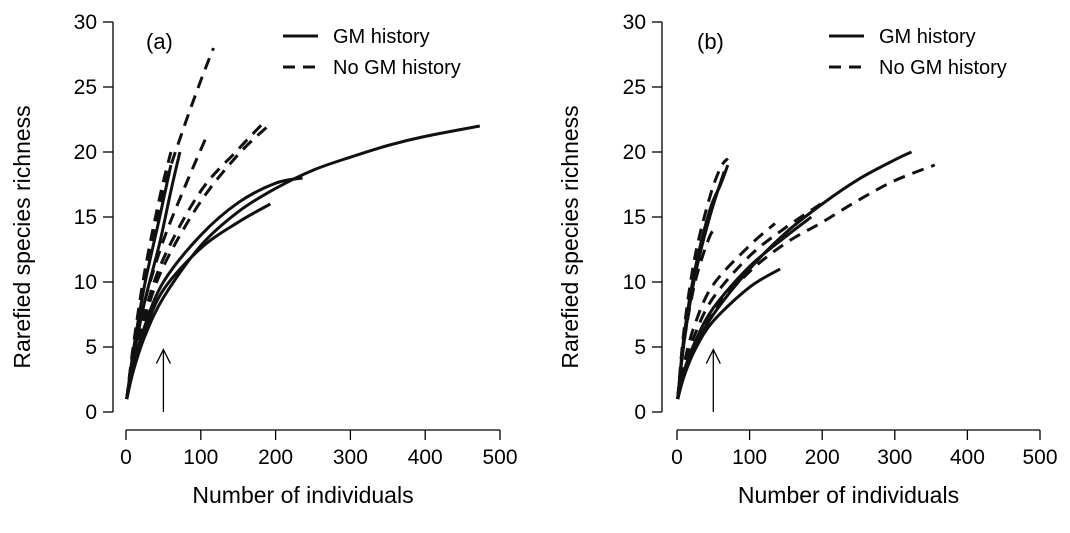 The width and height of the screenshot is (1070, 533). What do you see at coordinates (710, 41) in the screenshot?
I see `panel-label: (b)` at bounding box center [710, 41].